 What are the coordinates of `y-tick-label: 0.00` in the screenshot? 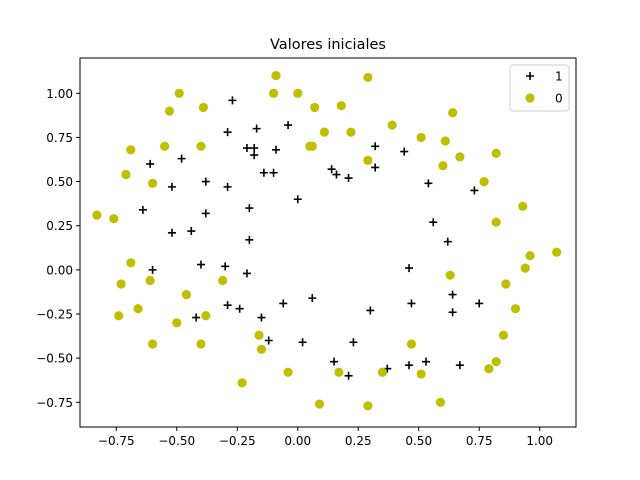 It's located at (59, 270).